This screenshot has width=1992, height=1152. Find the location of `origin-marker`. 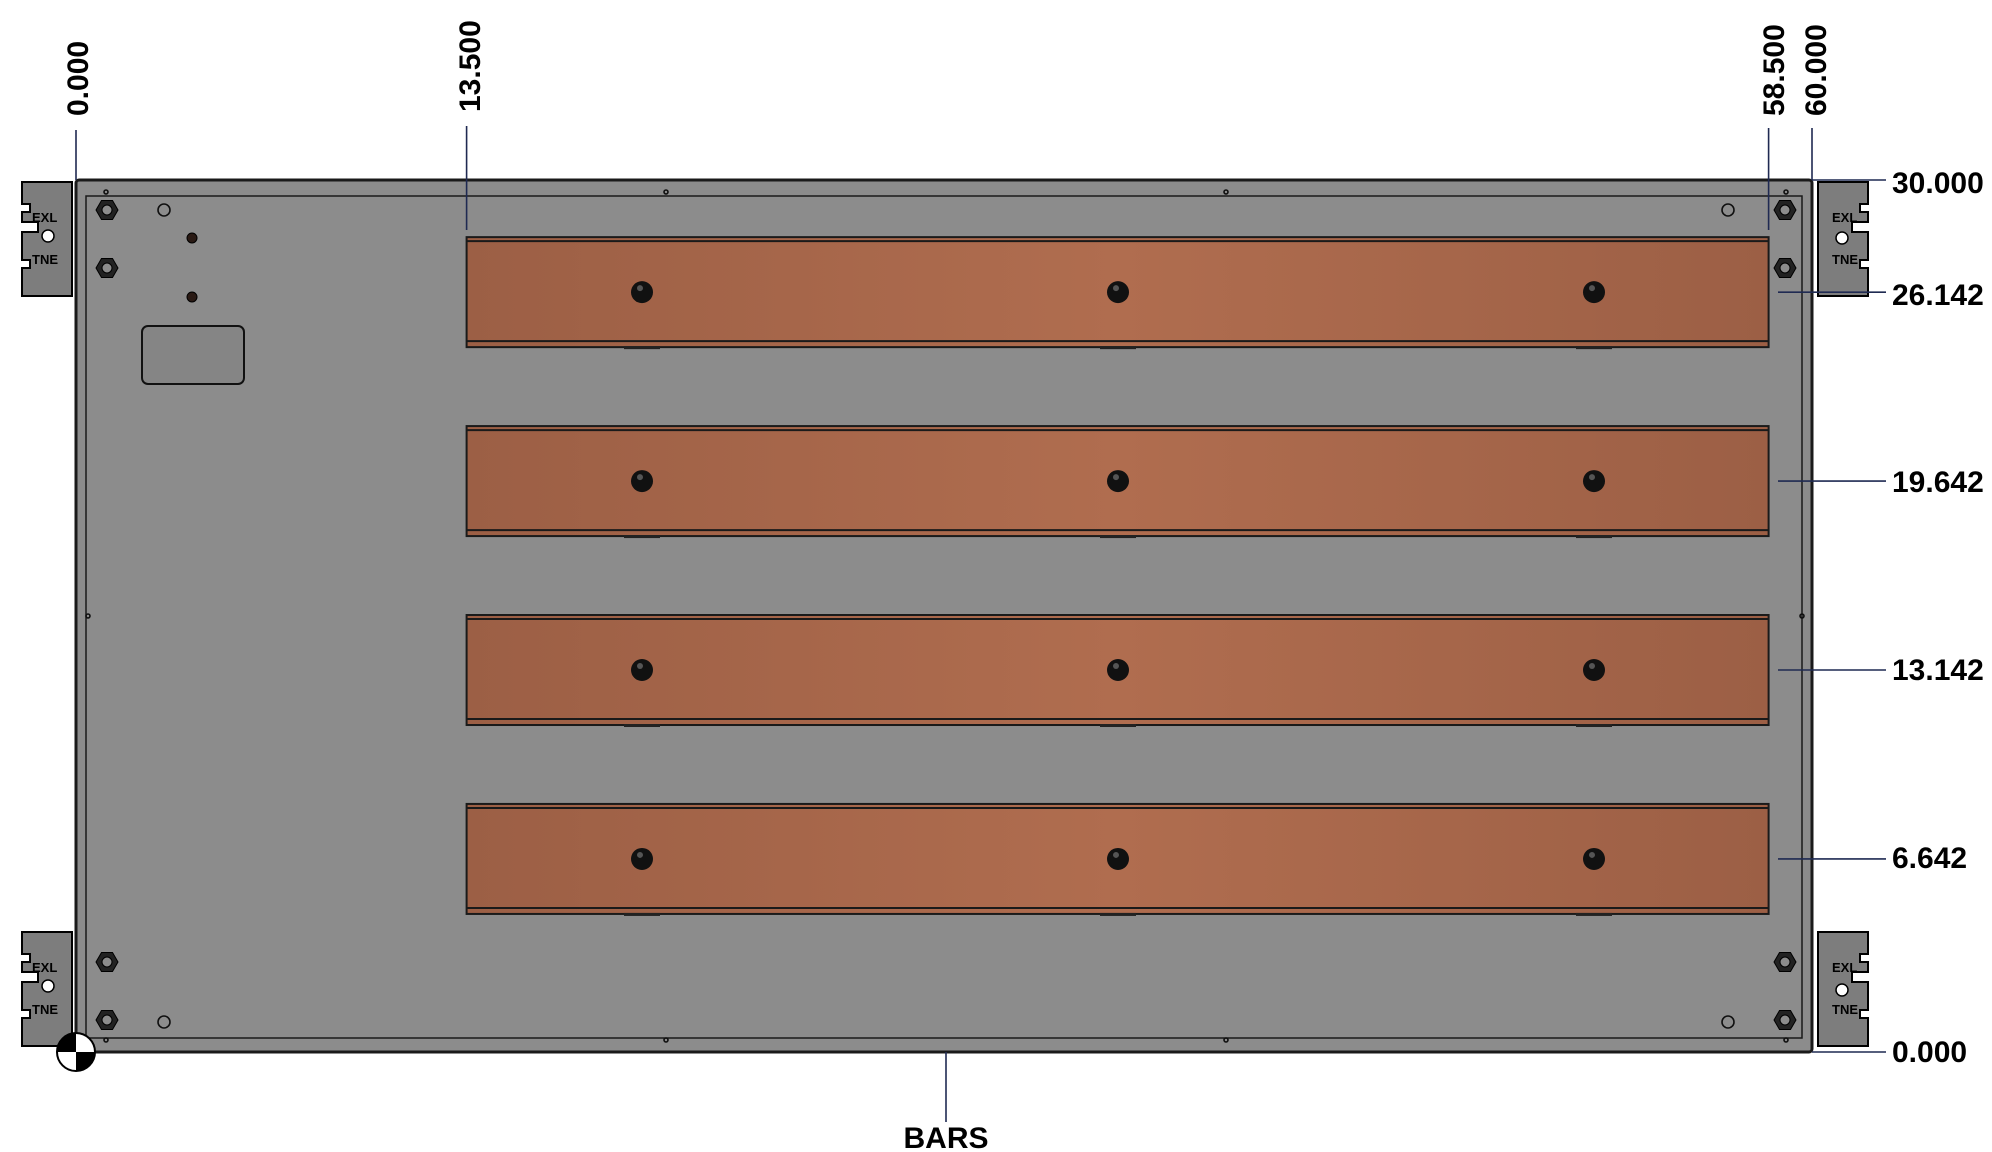

origin-marker is located at coordinates (76, 1052).